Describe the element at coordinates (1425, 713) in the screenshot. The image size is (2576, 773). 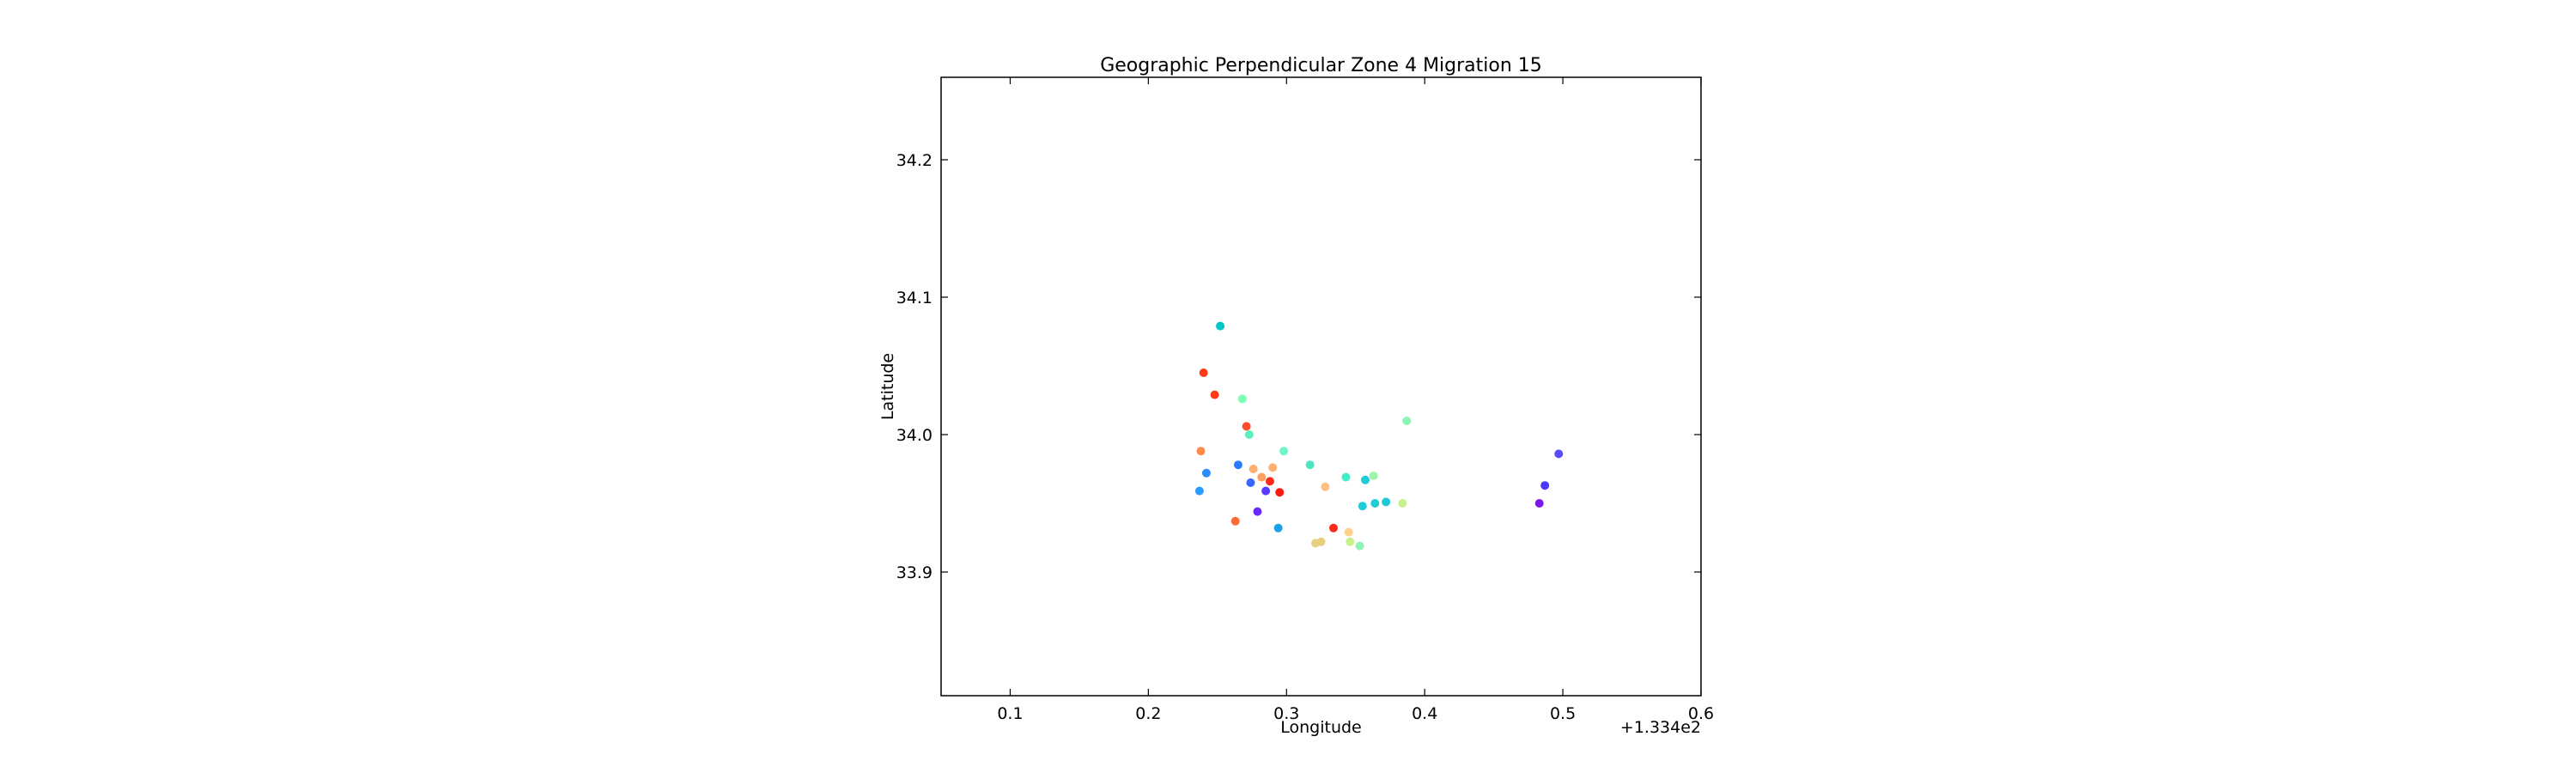
I see `x-tick-label: 0.4` at that location.